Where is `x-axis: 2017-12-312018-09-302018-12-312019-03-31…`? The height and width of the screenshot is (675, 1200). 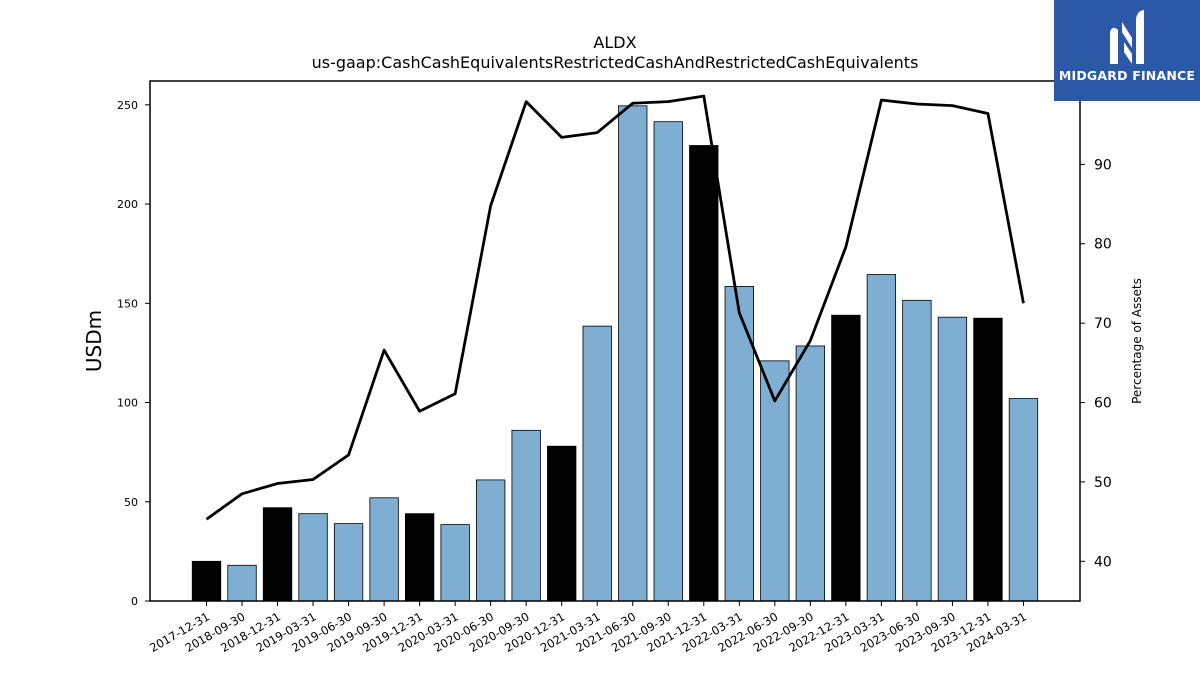
x-axis: 2017-12-312018-09-302018-12-312019-03-31… is located at coordinates (588, 628).